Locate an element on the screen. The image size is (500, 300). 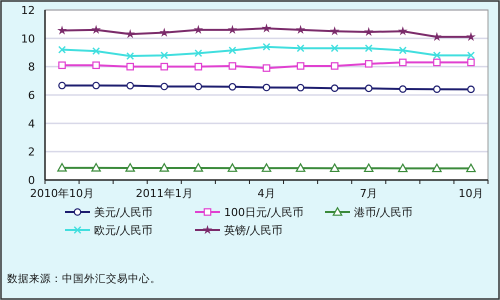
y-tick-label: 10 is located at coordinates (28, 39).